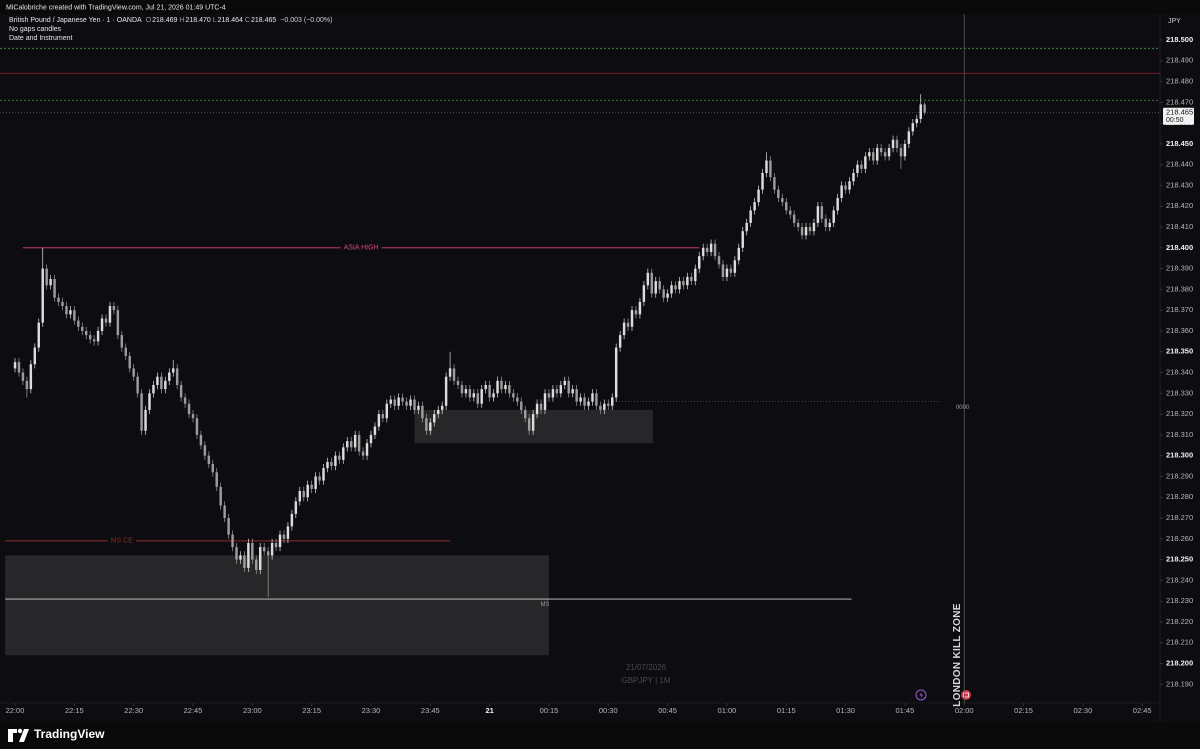 The image size is (1200, 749). Describe the element at coordinates (263, 20) in the screenshot. I see `ohlc-value: 218.465` at that location.